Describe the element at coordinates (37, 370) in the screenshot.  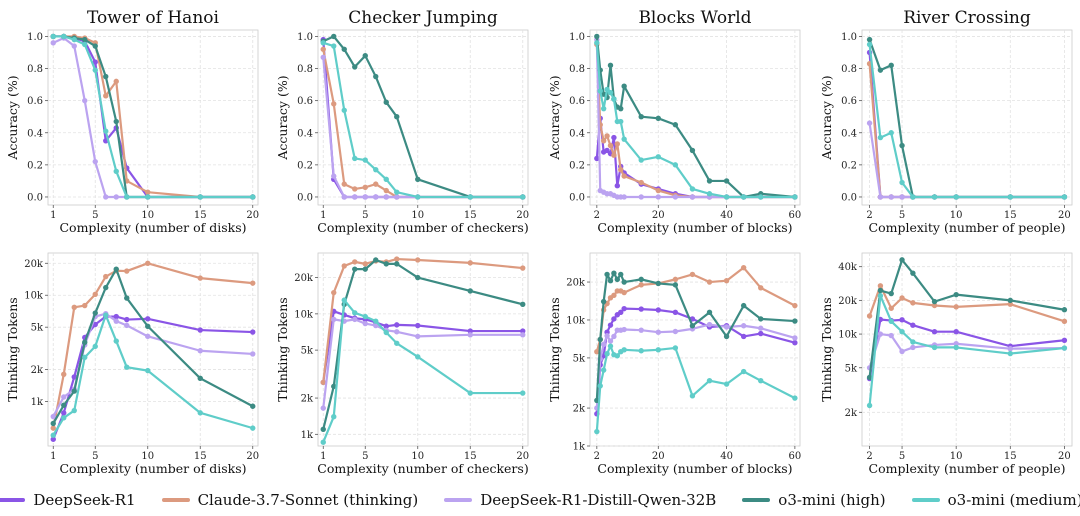
I see `y-tick-label: 2k` at that location.